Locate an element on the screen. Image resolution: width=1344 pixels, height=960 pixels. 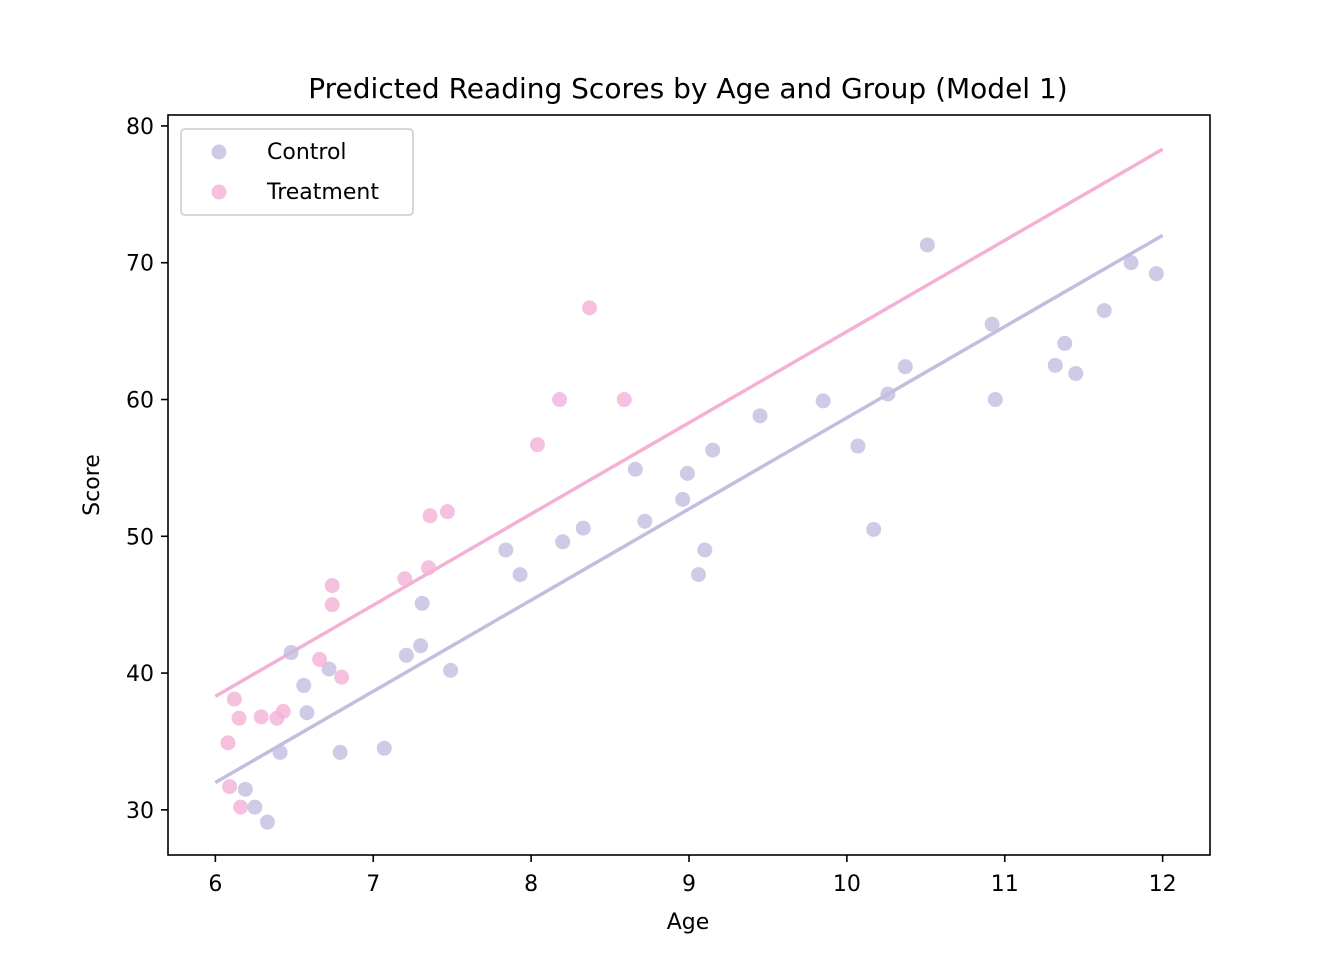
legend-box is located at coordinates (297, 172).